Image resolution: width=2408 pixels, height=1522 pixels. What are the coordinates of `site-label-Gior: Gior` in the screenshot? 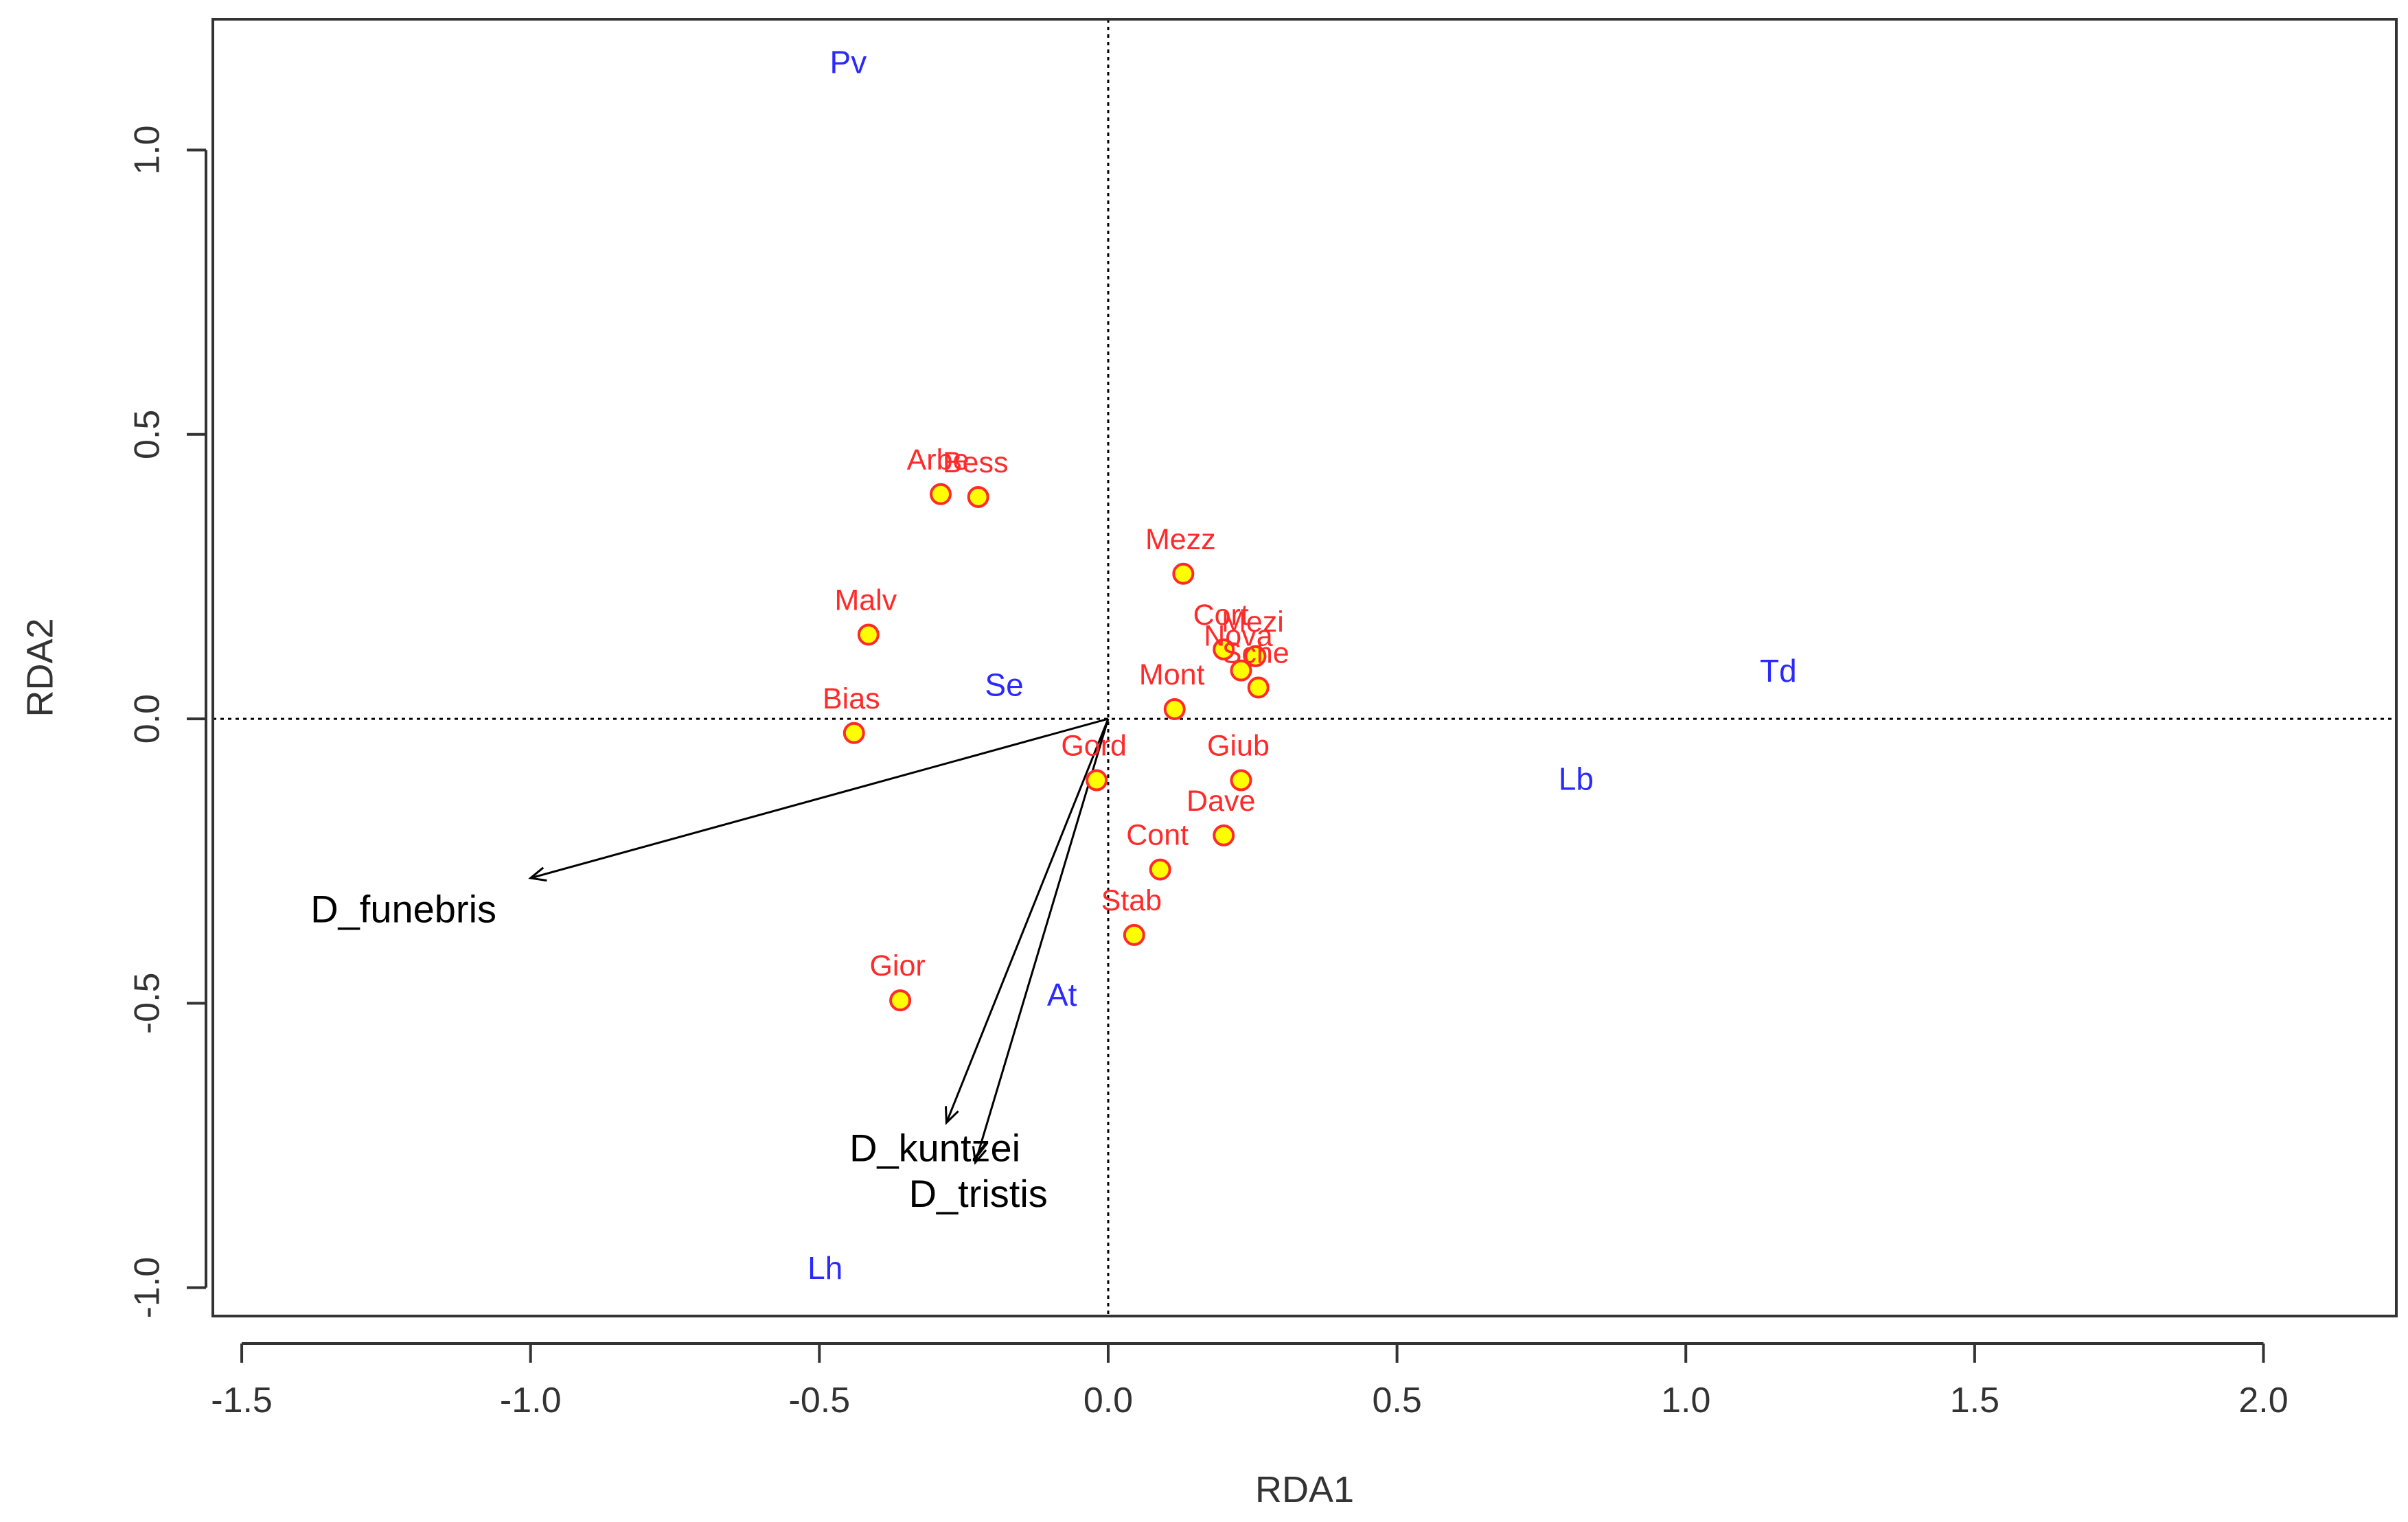 It's located at (897, 965).